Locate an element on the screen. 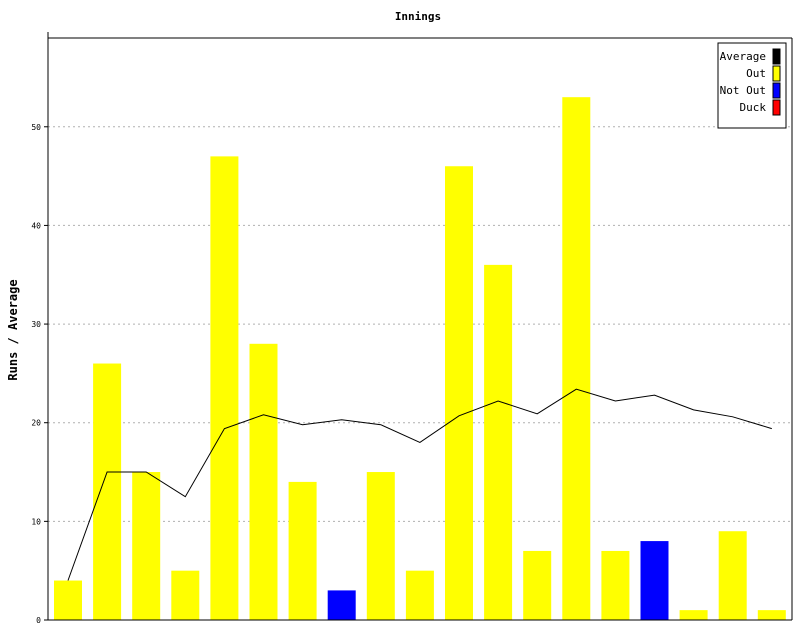 Image resolution: width=800 pixels, height=640 pixels. legend-label: Average is located at coordinates (743, 56).